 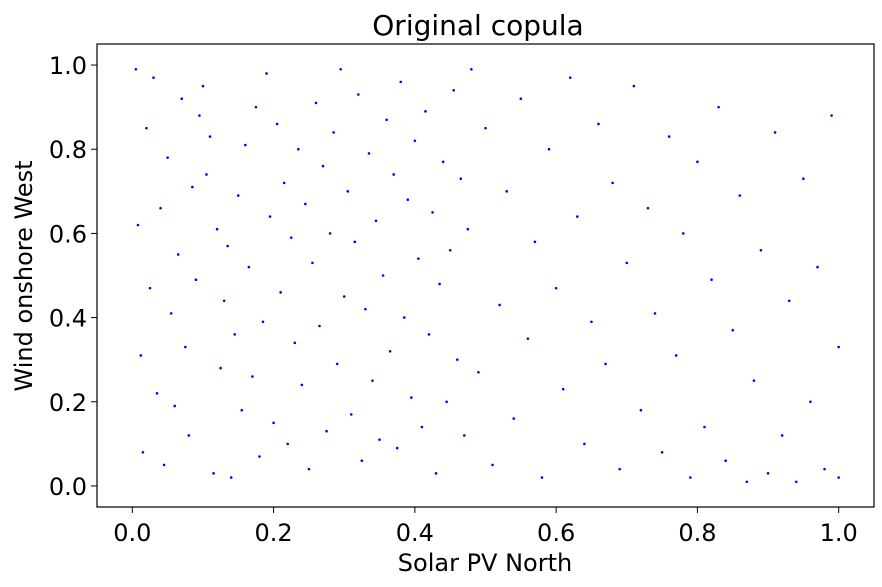 What do you see at coordinates (697, 533) in the screenshot?
I see `x-tick-label: 0.8` at bounding box center [697, 533].